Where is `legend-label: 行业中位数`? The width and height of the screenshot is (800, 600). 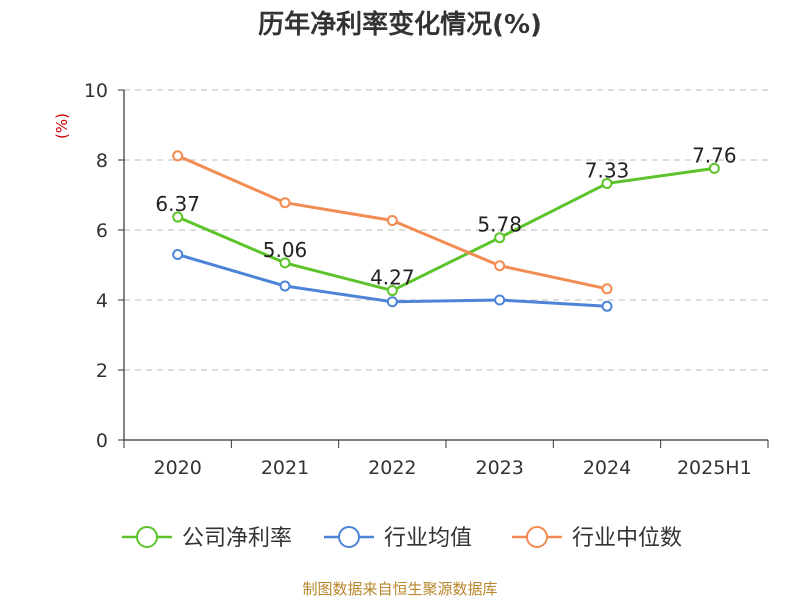 legend-label: 行业中位数 is located at coordinates (627, 538).